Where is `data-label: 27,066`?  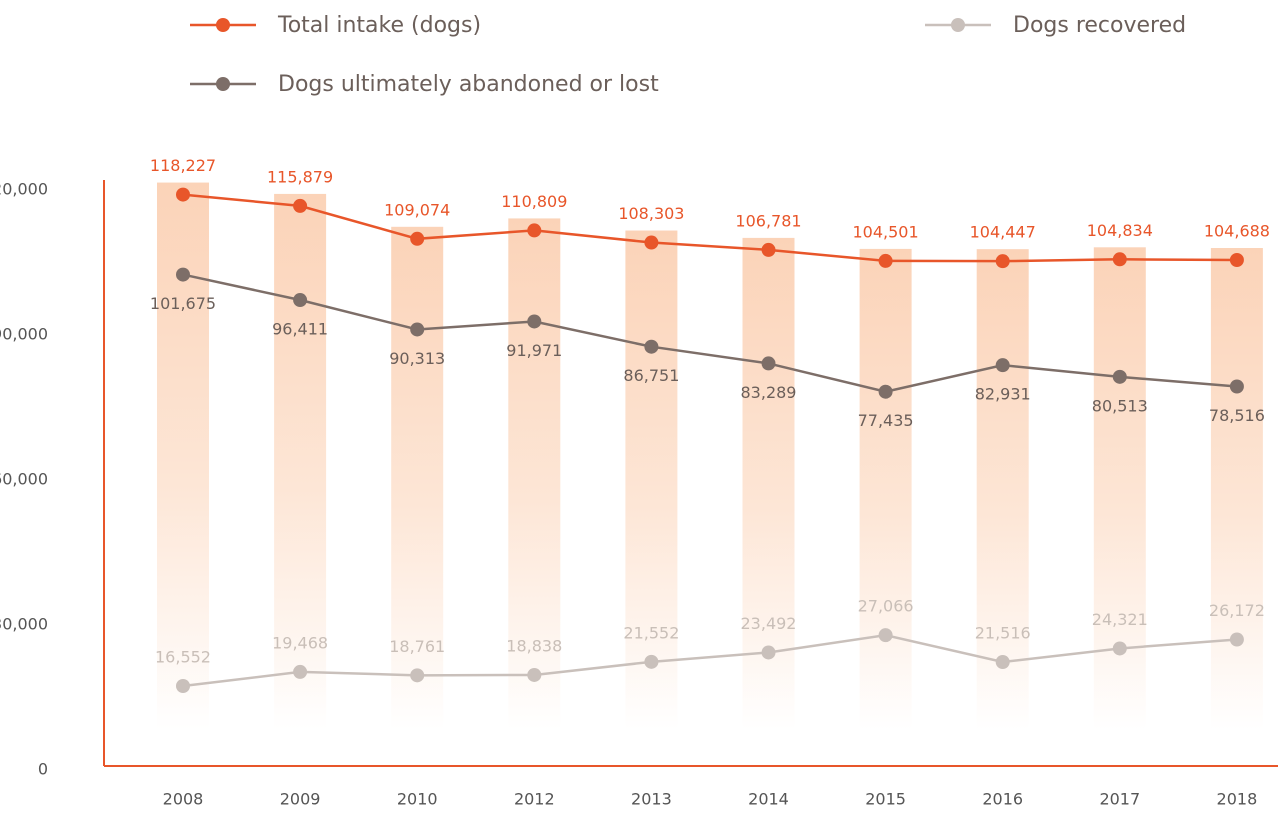
data-label: 27,066 is located at coordinates (886, 606).